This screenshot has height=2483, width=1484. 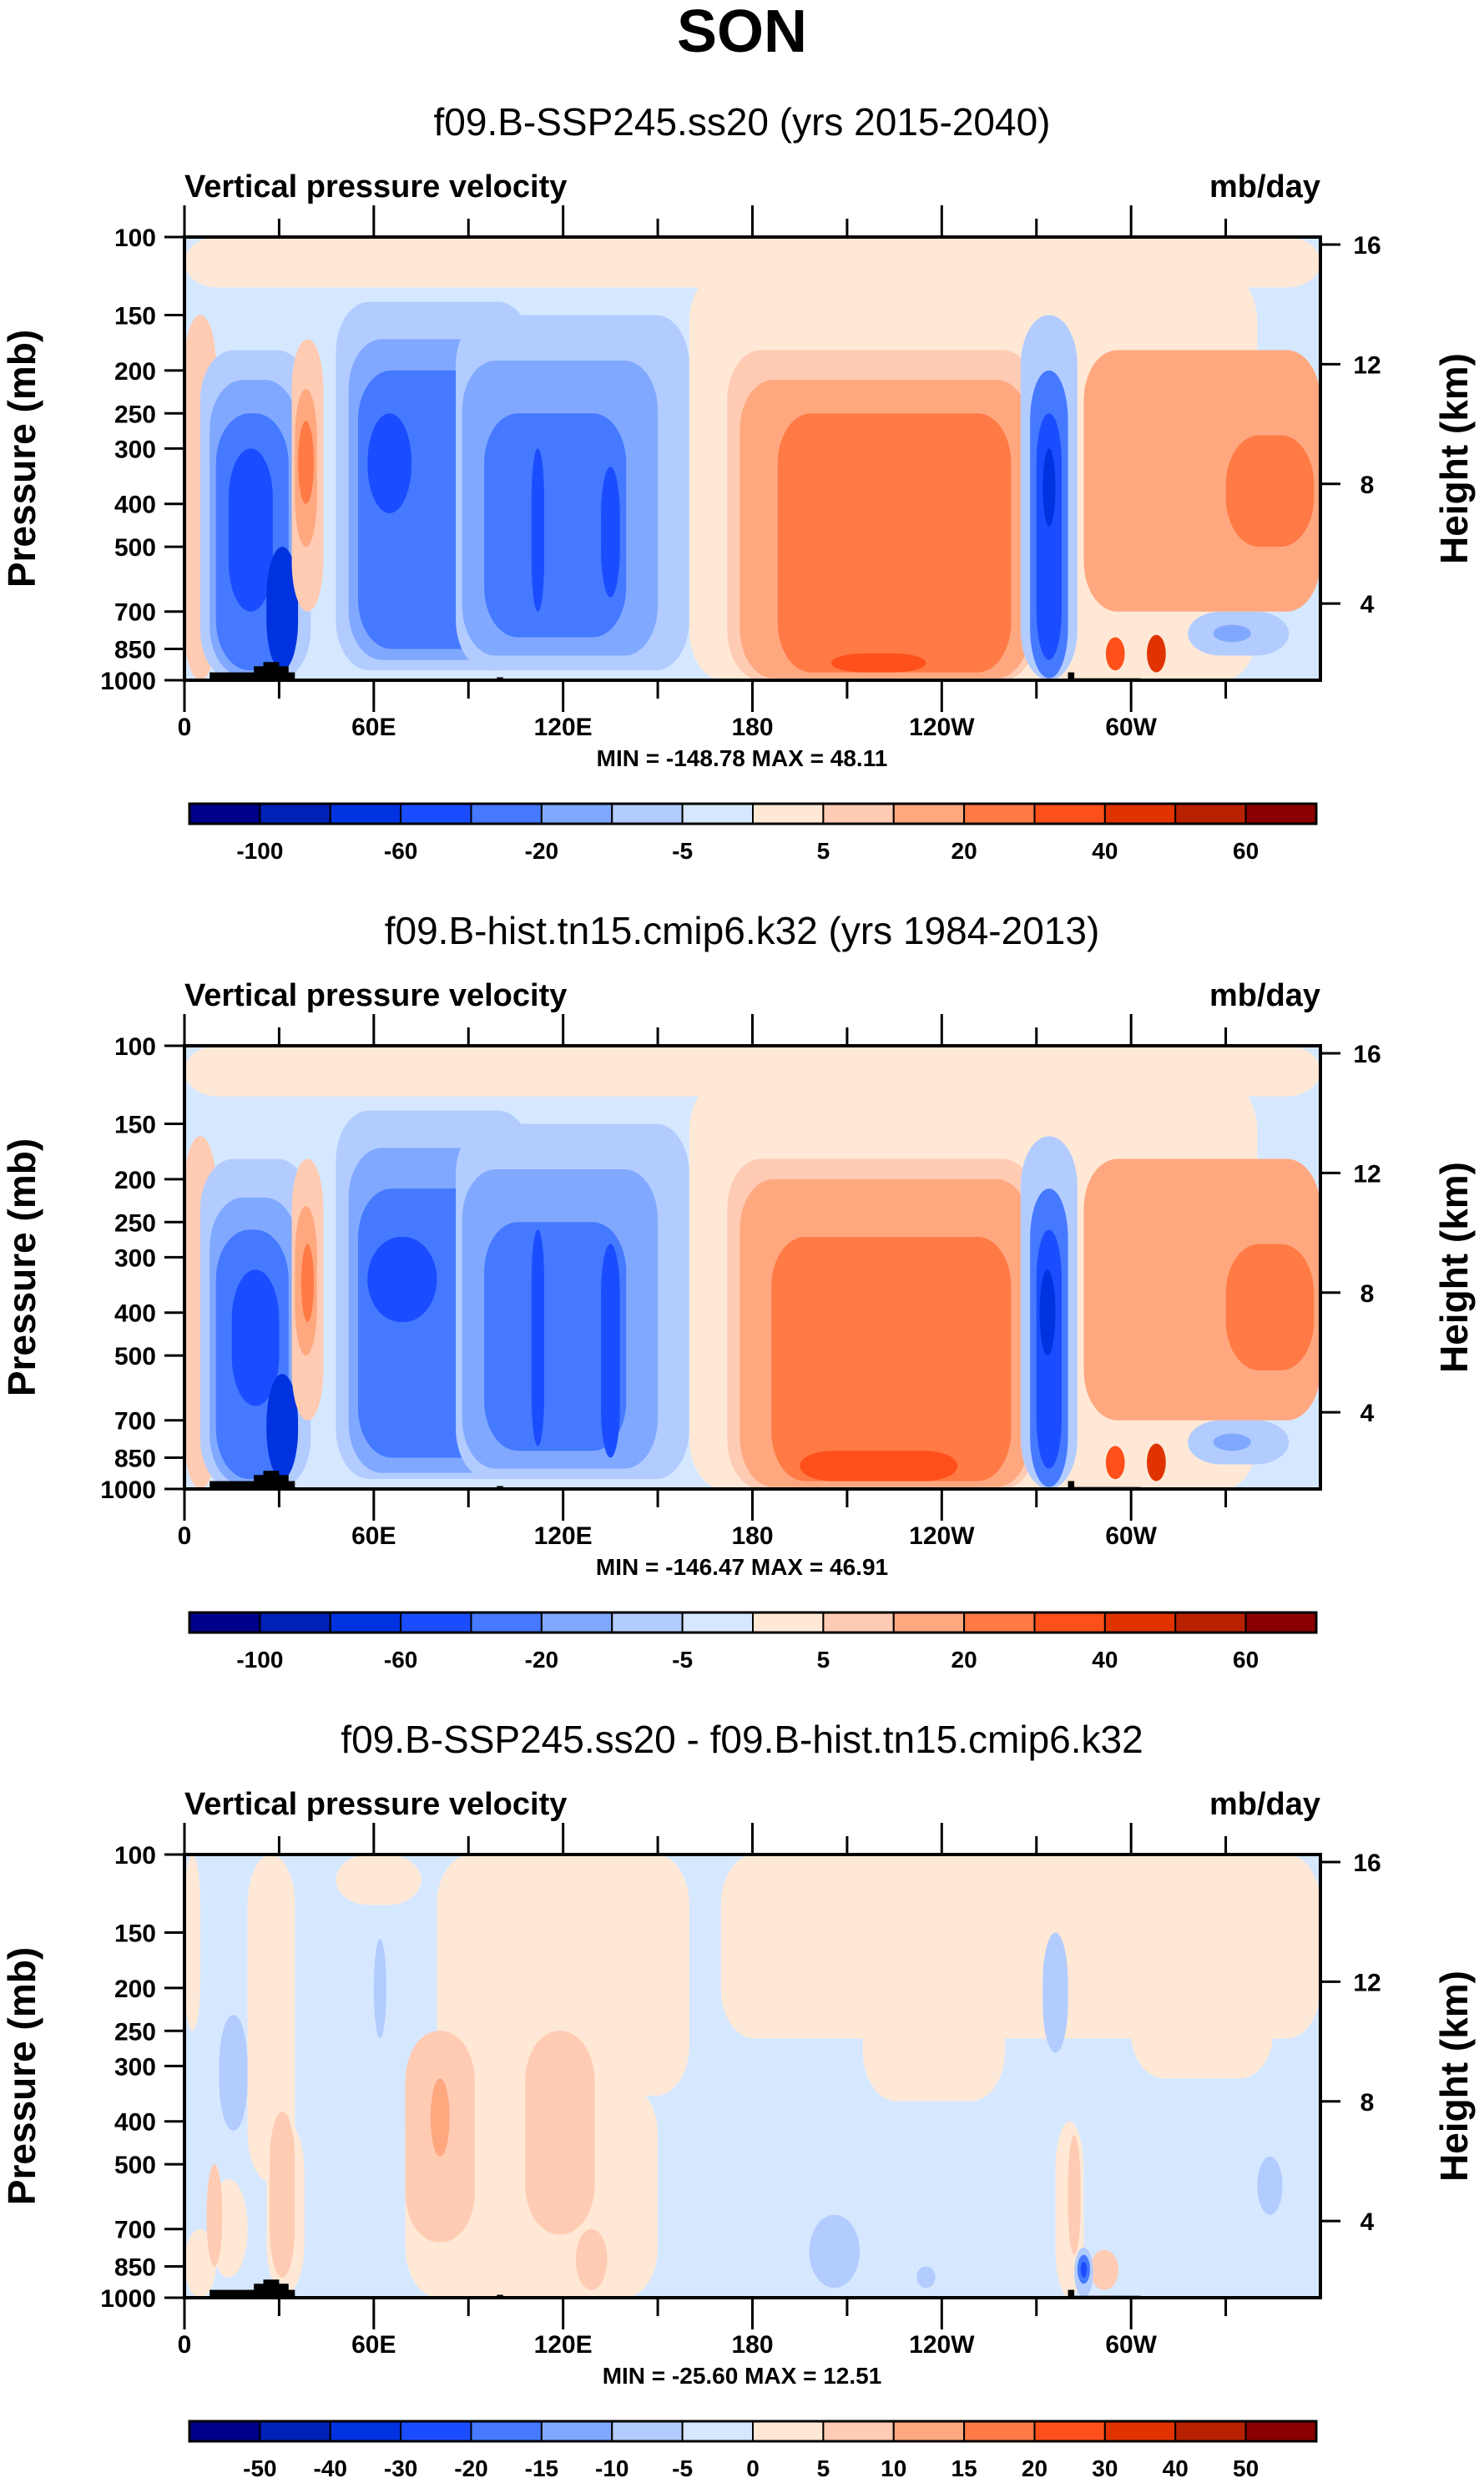 I want to click on x-tick-label: 0, so click(x=185, y=1536).